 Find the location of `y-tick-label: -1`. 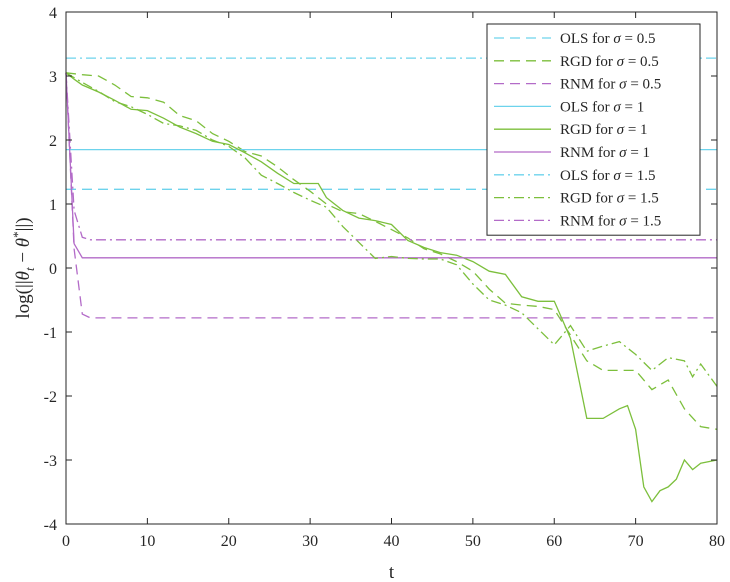

y-tick-label: -1 is located at coordinates (50, 333).